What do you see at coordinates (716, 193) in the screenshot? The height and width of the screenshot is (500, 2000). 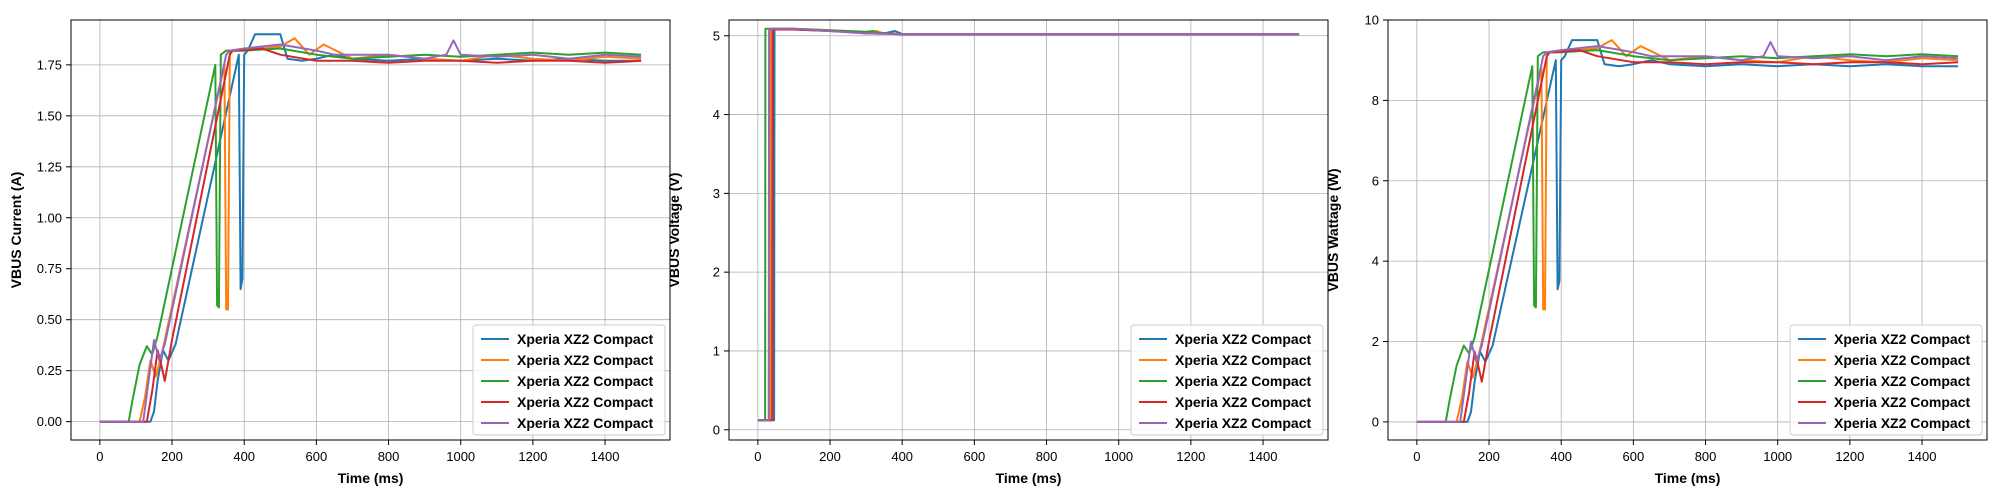 I see `y-tick-label: 3` at bounding box center [716, 193].